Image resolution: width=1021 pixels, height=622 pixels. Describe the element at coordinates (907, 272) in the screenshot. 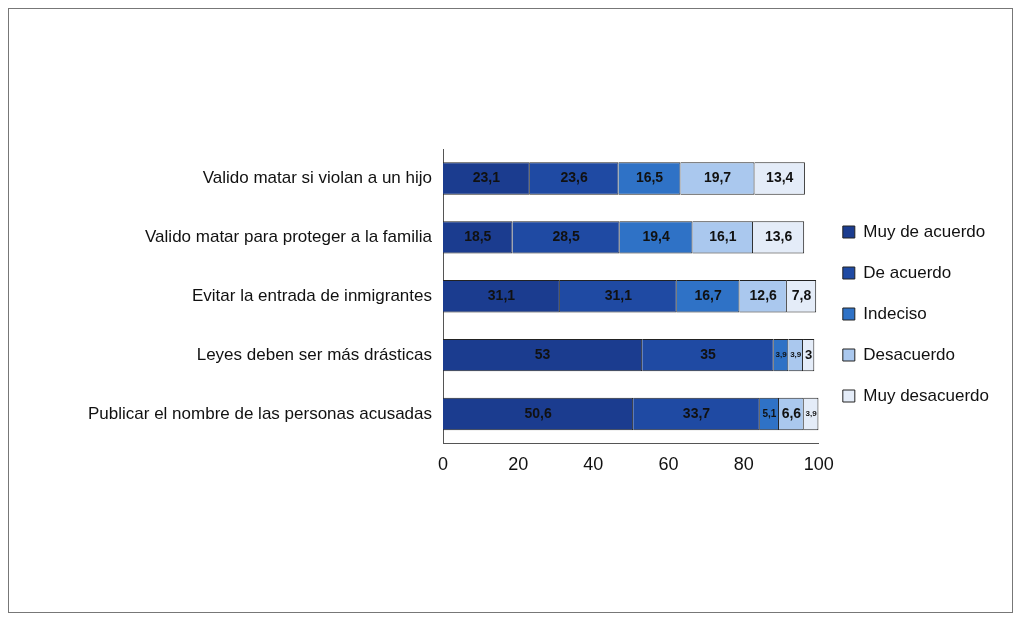

I see `legend-label: De acuerdo` at that location.